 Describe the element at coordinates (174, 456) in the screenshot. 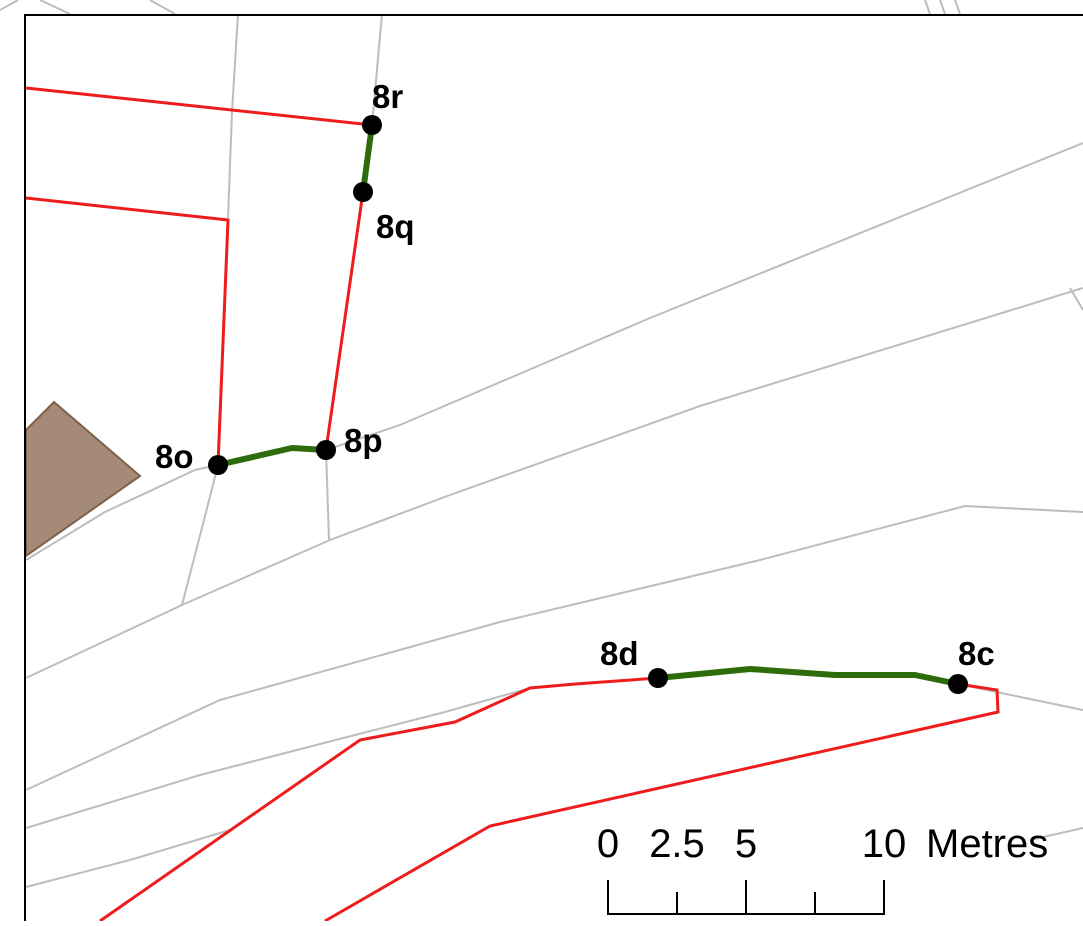

I see `label-8o: 8o` at that location.